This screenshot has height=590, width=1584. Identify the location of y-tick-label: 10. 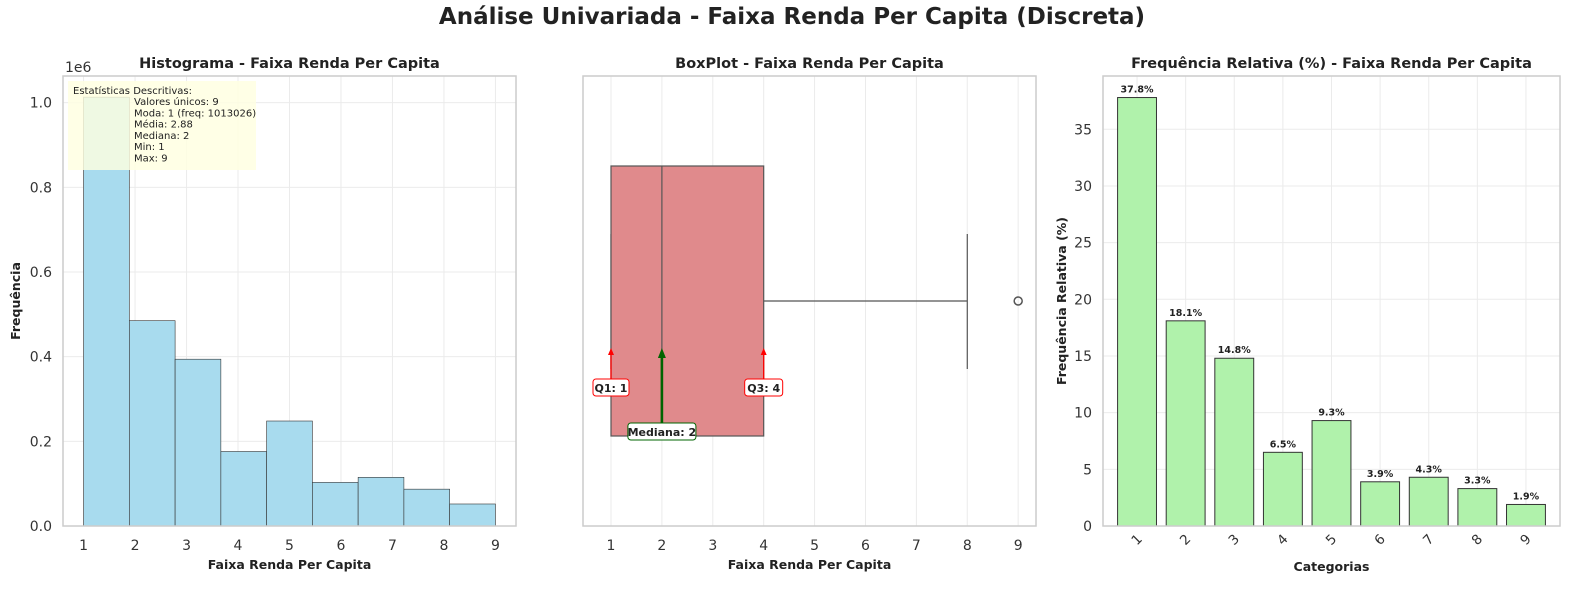
(1083, 414).